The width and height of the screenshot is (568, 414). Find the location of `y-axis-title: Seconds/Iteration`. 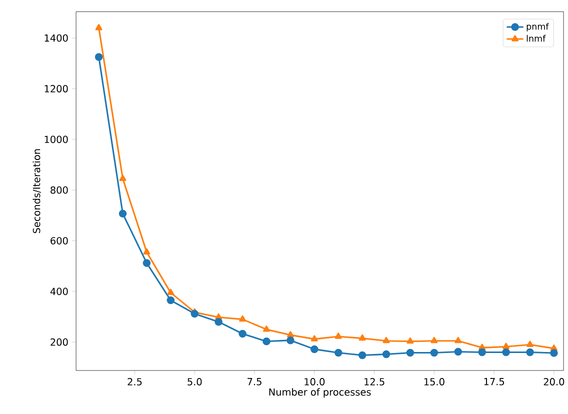

y-axis-title: Seconds/Iteration is located at coordinates (36, 191).